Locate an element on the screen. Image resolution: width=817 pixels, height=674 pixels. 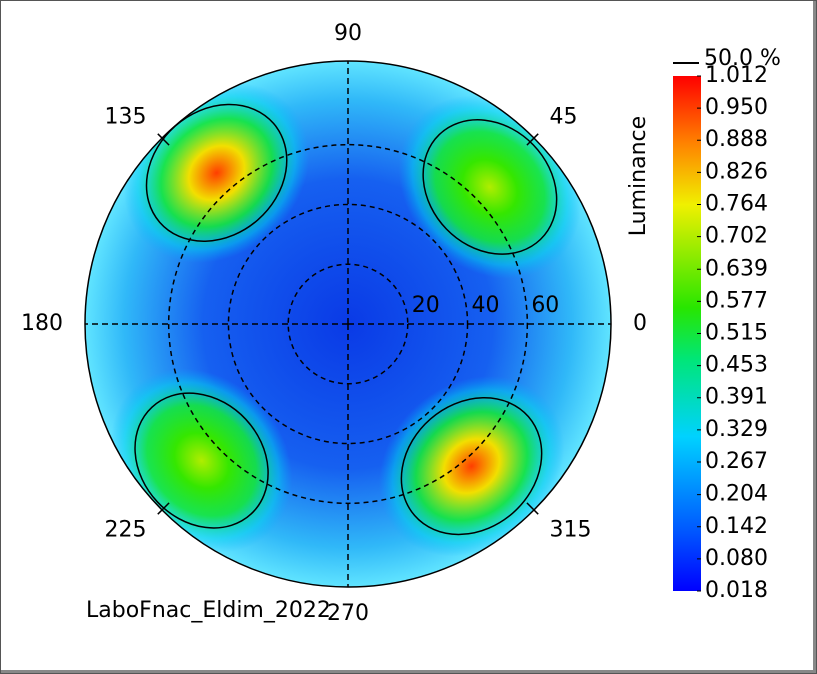
angle-tick-label: 90 is located at coordinates (348, 33).